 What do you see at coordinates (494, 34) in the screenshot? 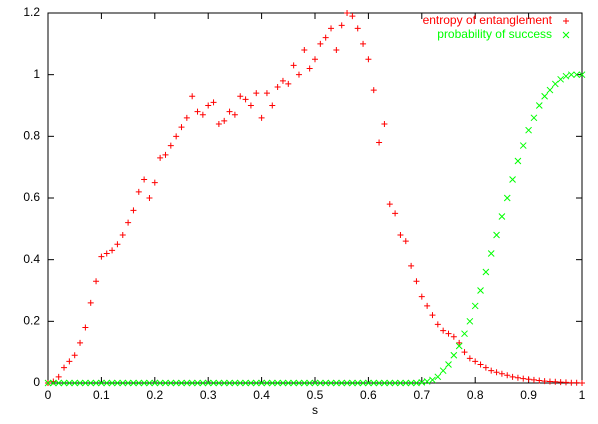
I see `legend-label: probability of success` at bounding box center [494, 34].